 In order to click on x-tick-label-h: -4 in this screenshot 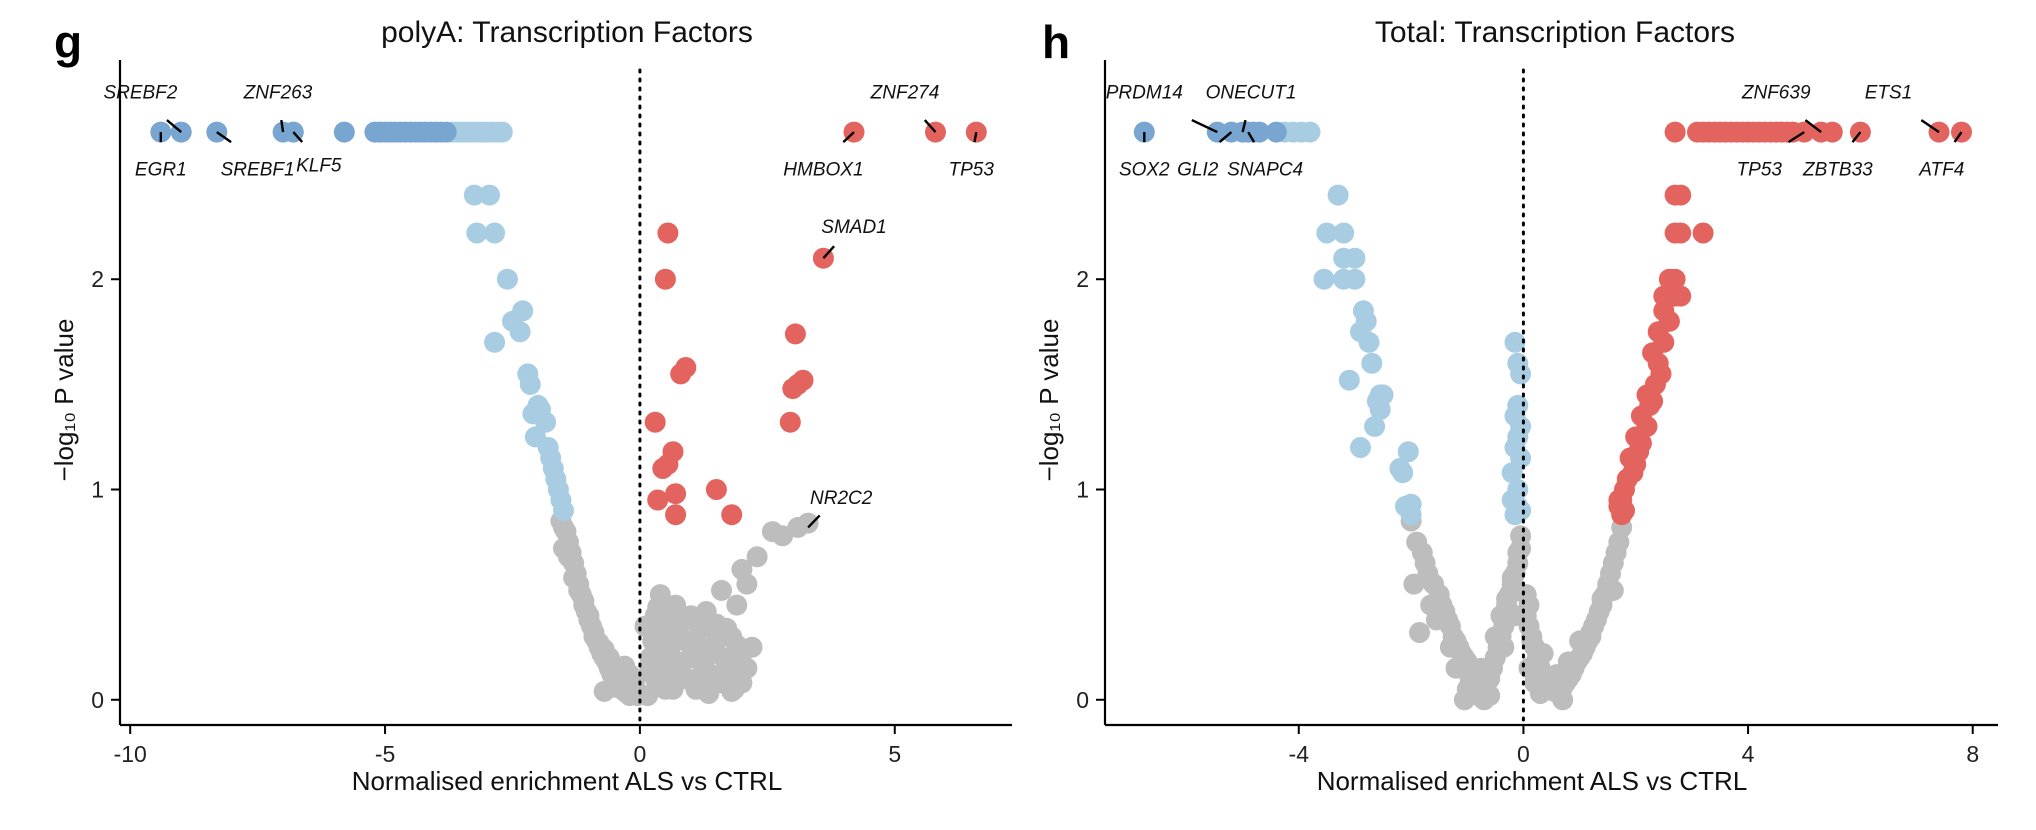, I will do `click(1299, 754)`.